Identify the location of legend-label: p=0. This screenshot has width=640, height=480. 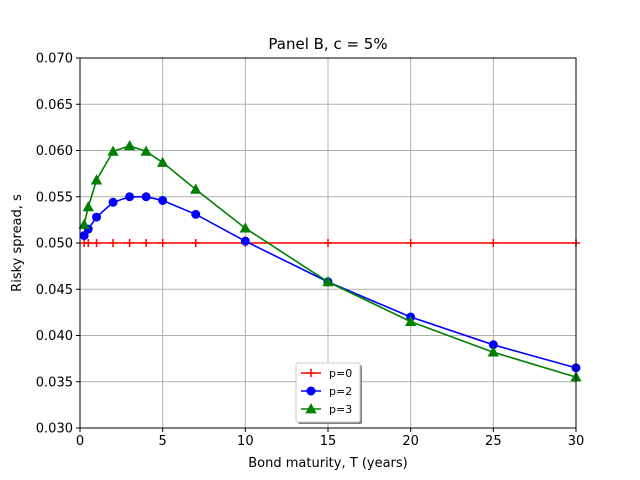
(340, 373).